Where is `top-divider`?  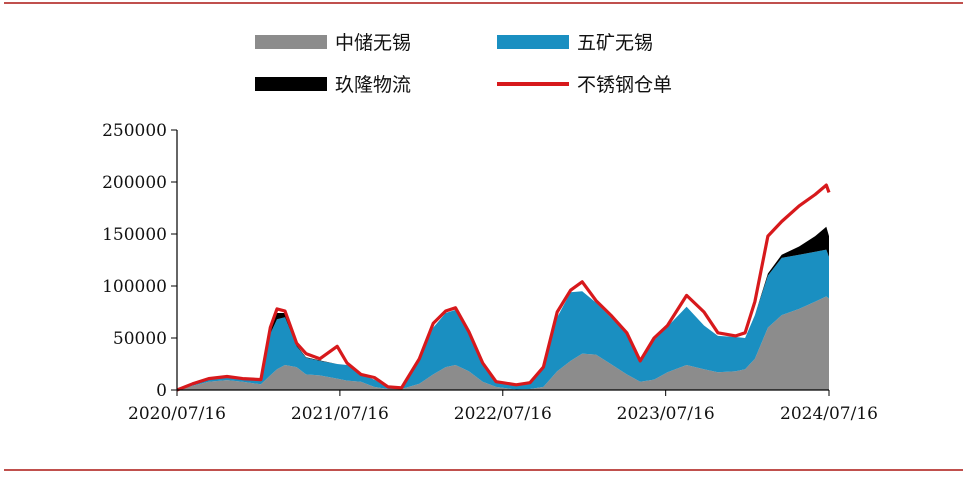 top-divider is located at coordinates (483, 3).